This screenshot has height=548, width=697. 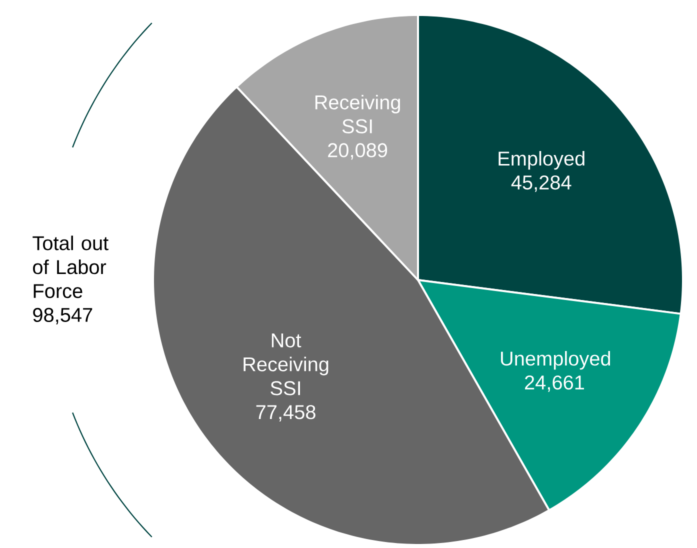 What do you see at coordinates (541, 160) in the screenshot?
I see `slice-label: Employed` at bounding box center [541, 160].